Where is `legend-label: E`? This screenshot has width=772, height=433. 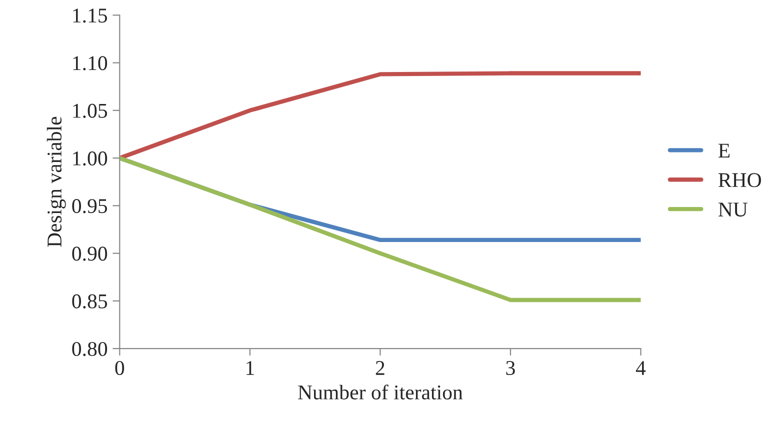
legend-label: E is located at coordinates (724, 151).